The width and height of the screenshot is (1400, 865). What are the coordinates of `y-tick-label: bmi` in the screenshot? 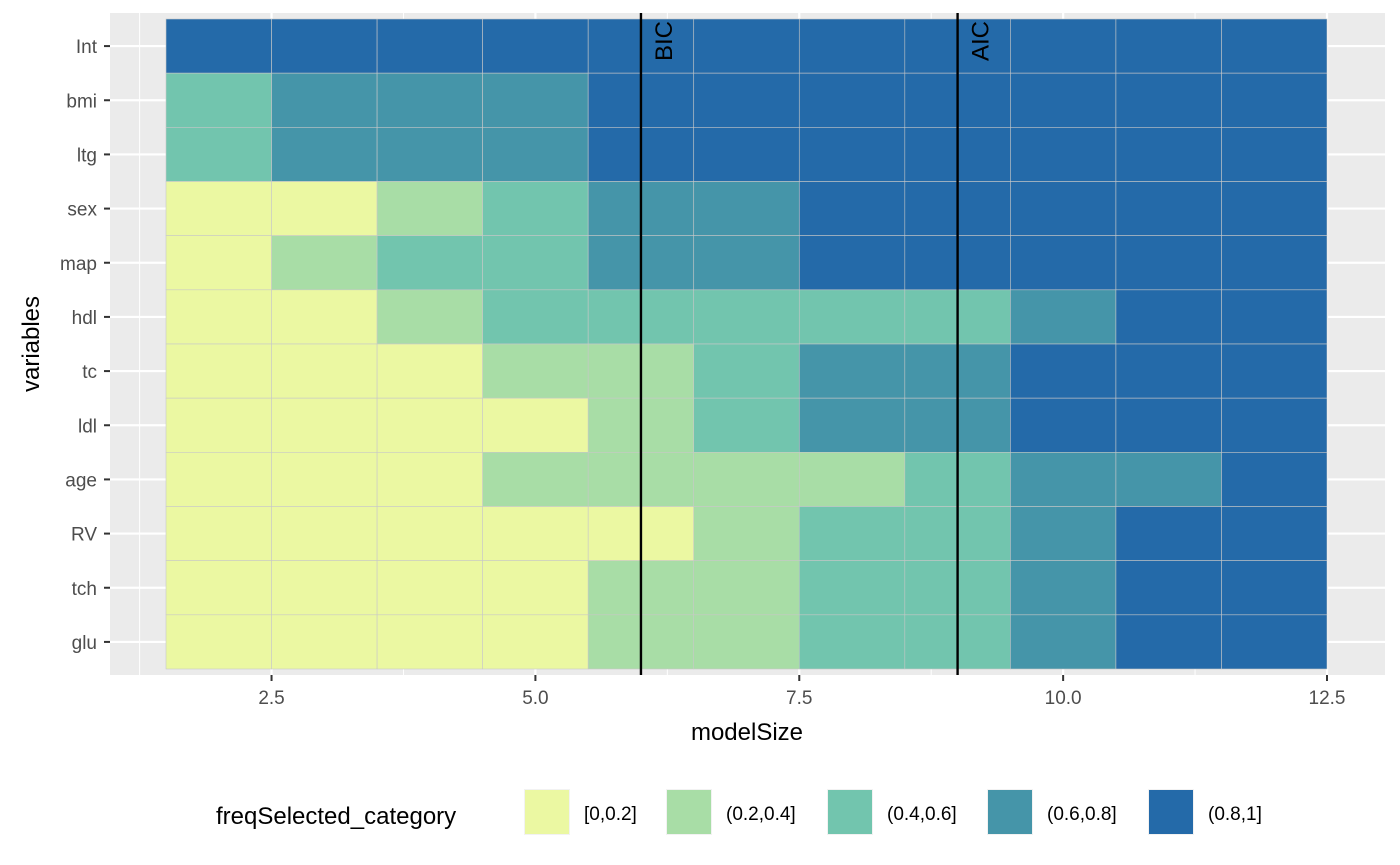 It's located at (81, 101).